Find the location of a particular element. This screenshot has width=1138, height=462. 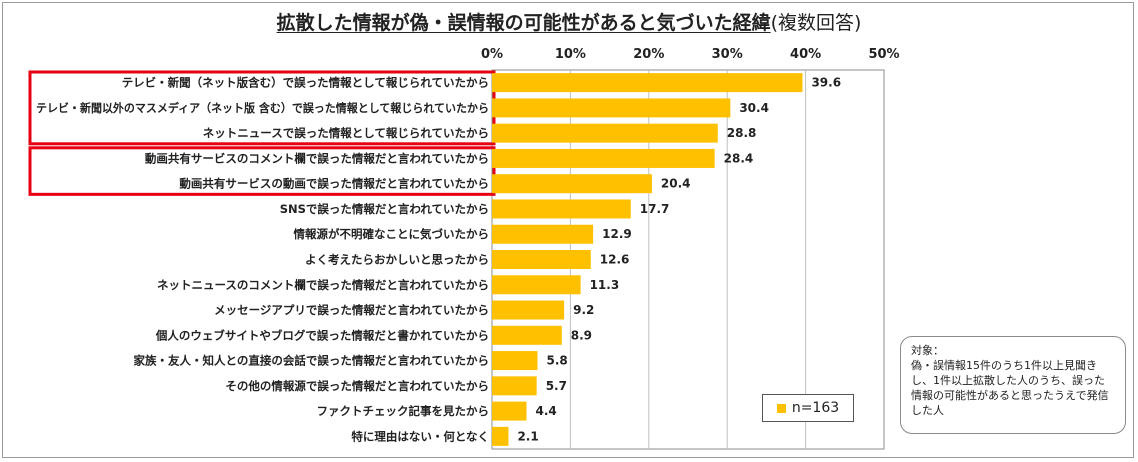

data-label: 12.6 is located at coordinates (615, 260).